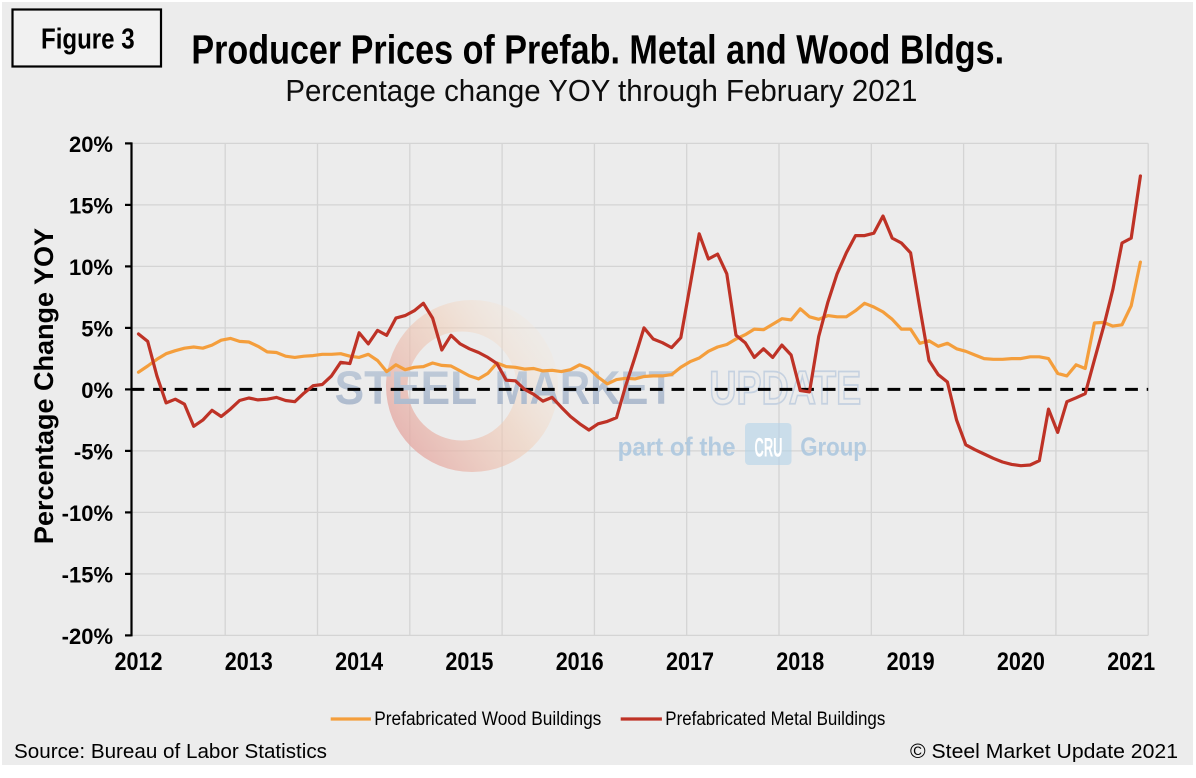  I want to click on svg-text: 2017, so click(690, 662).